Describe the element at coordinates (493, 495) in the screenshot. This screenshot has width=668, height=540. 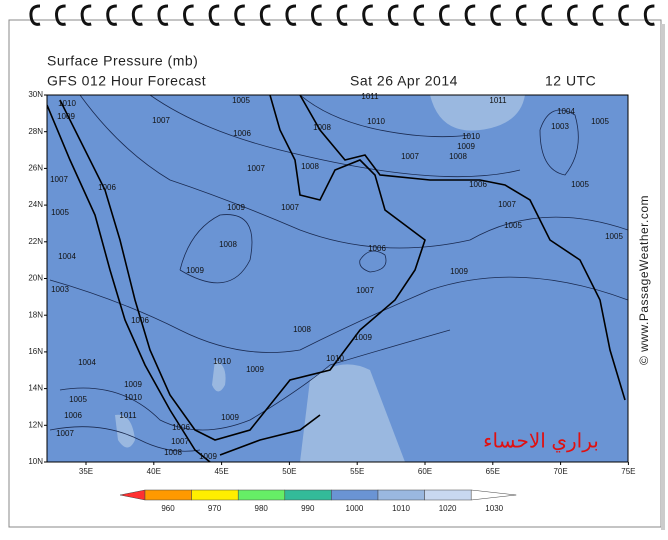
I see `colorbar-high` at that location.